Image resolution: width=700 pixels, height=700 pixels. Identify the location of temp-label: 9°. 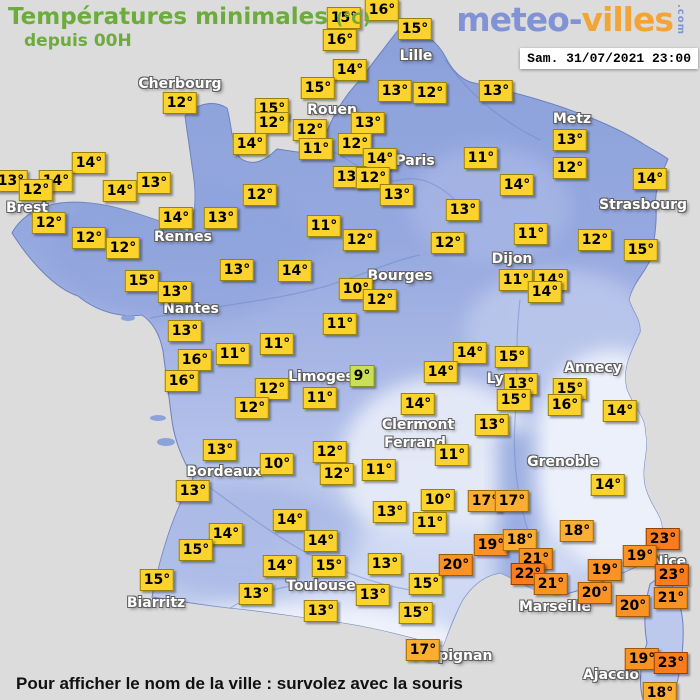
(362, 376).